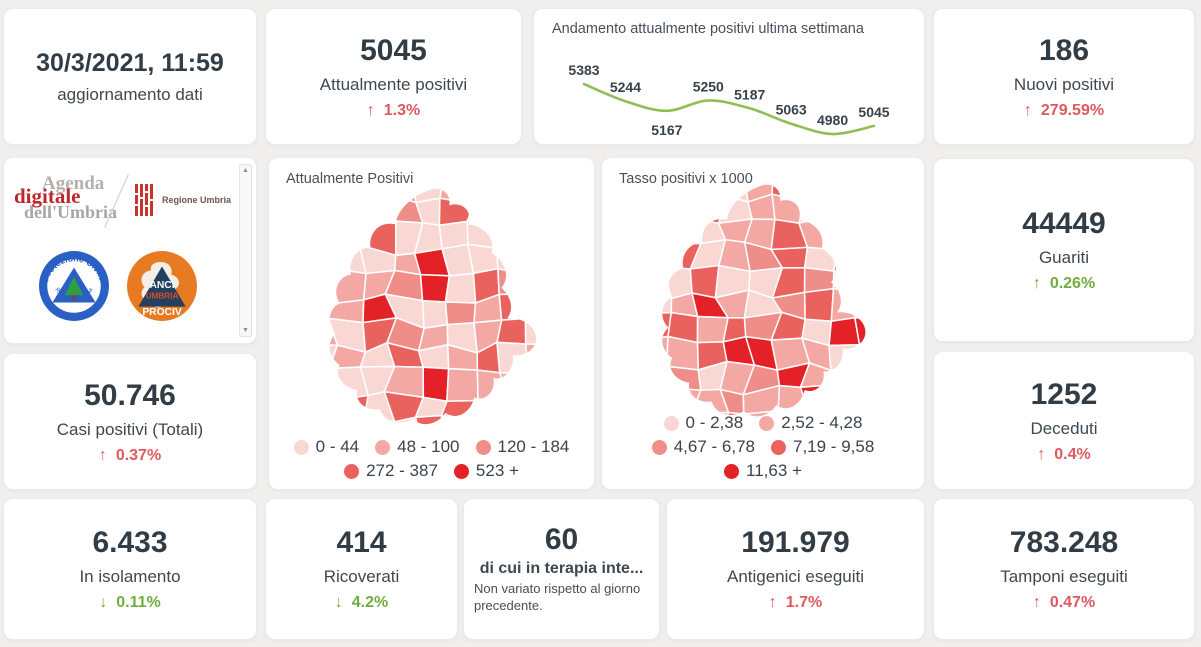  Describe the element at coordinates (245, 250) in the screenshot. I see `logos-scrollbar: ▲ ▼` at that location.